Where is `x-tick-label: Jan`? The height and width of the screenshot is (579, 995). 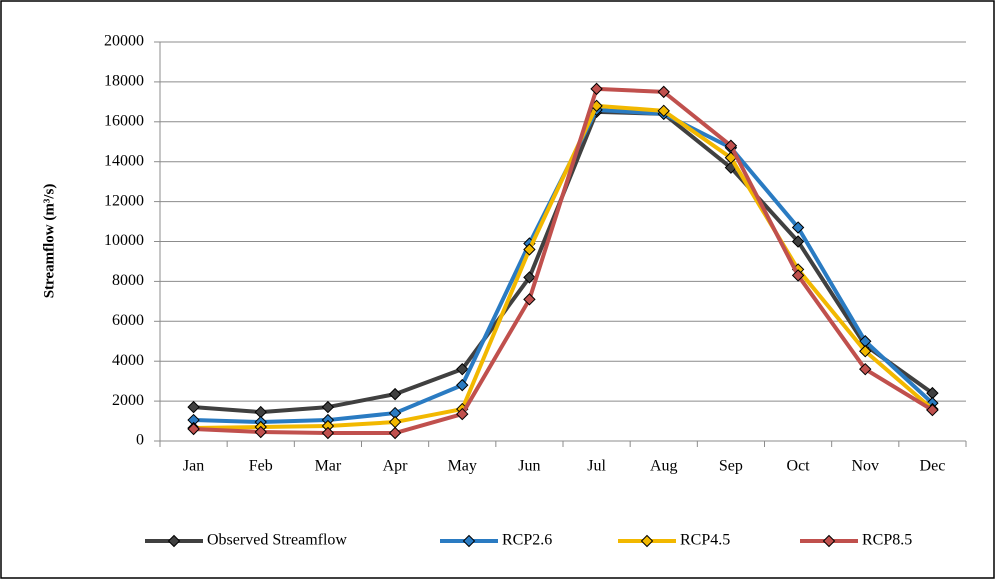
x-tick-label: Jan is located at coordinates (193, 466).